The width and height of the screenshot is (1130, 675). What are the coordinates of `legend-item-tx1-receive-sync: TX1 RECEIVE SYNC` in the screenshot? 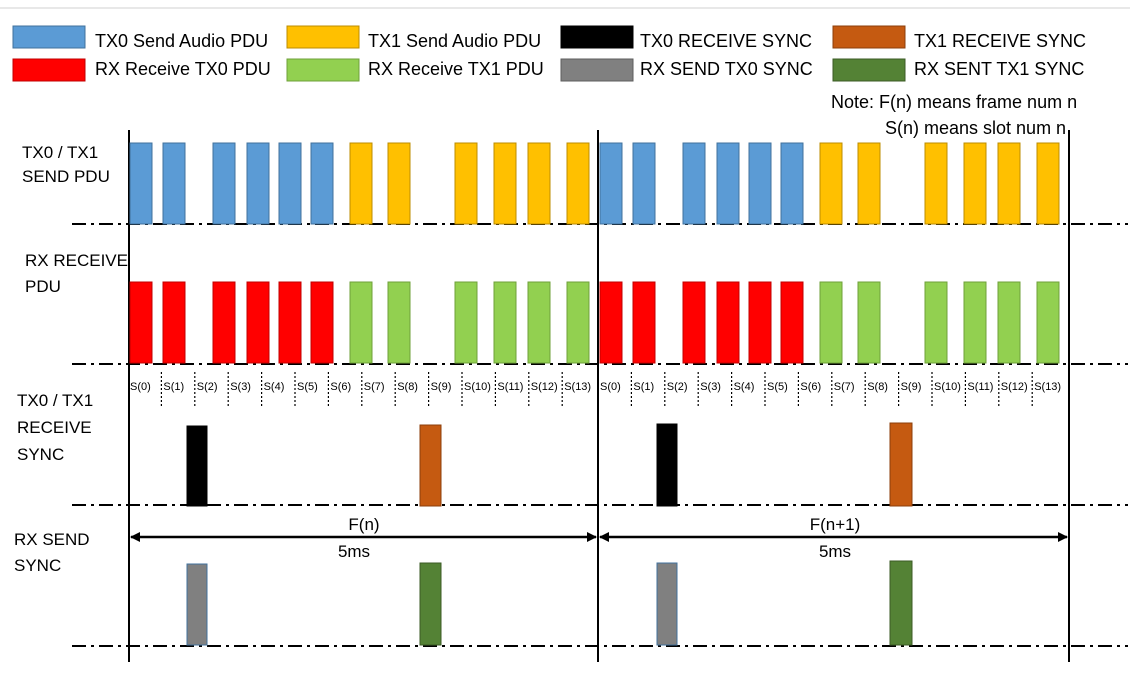 It's located at (959, 38).